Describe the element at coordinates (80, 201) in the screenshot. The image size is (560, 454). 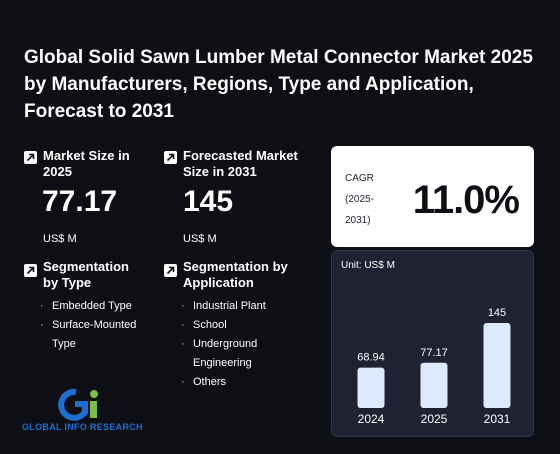
I see `market-size-value: 77.17` at that location.